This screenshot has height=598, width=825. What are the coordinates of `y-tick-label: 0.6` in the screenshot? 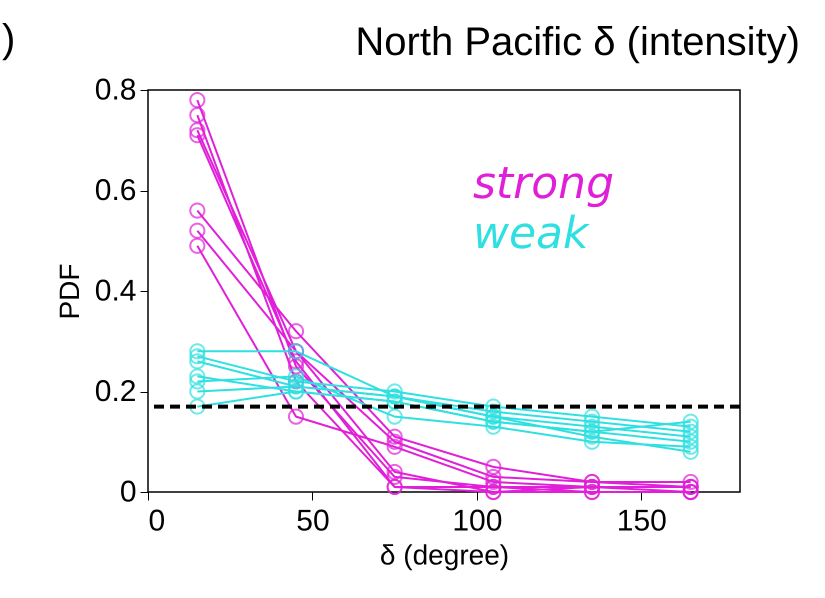 It's located at (115, 190).